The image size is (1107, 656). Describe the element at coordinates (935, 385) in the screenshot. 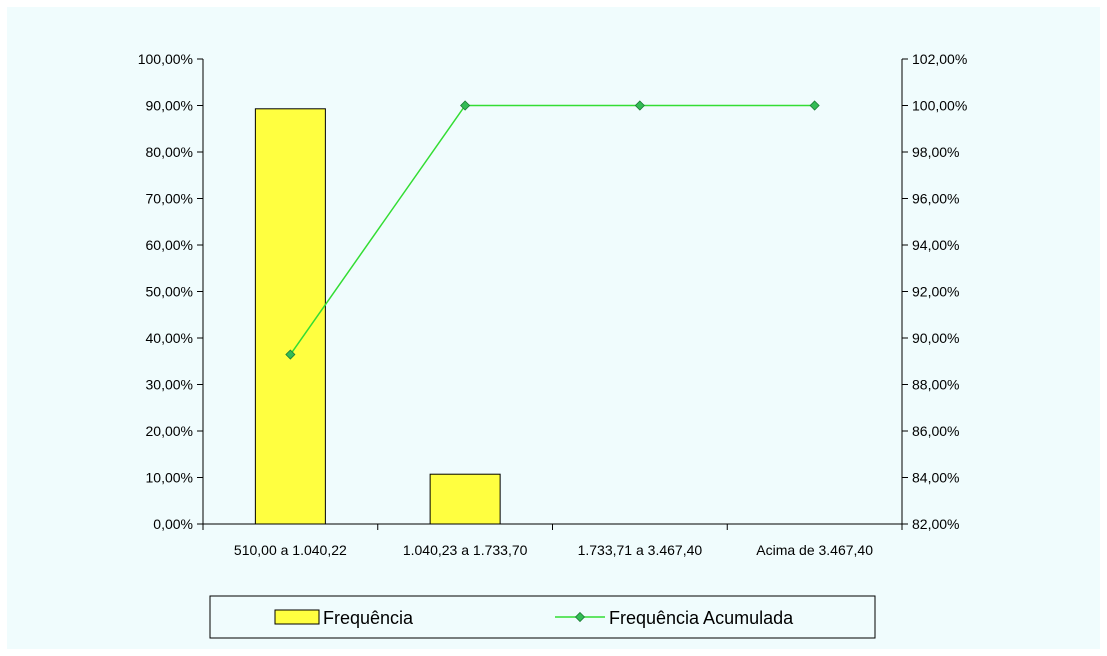

I see `y-right-tick-label: 88,00%` at that location.